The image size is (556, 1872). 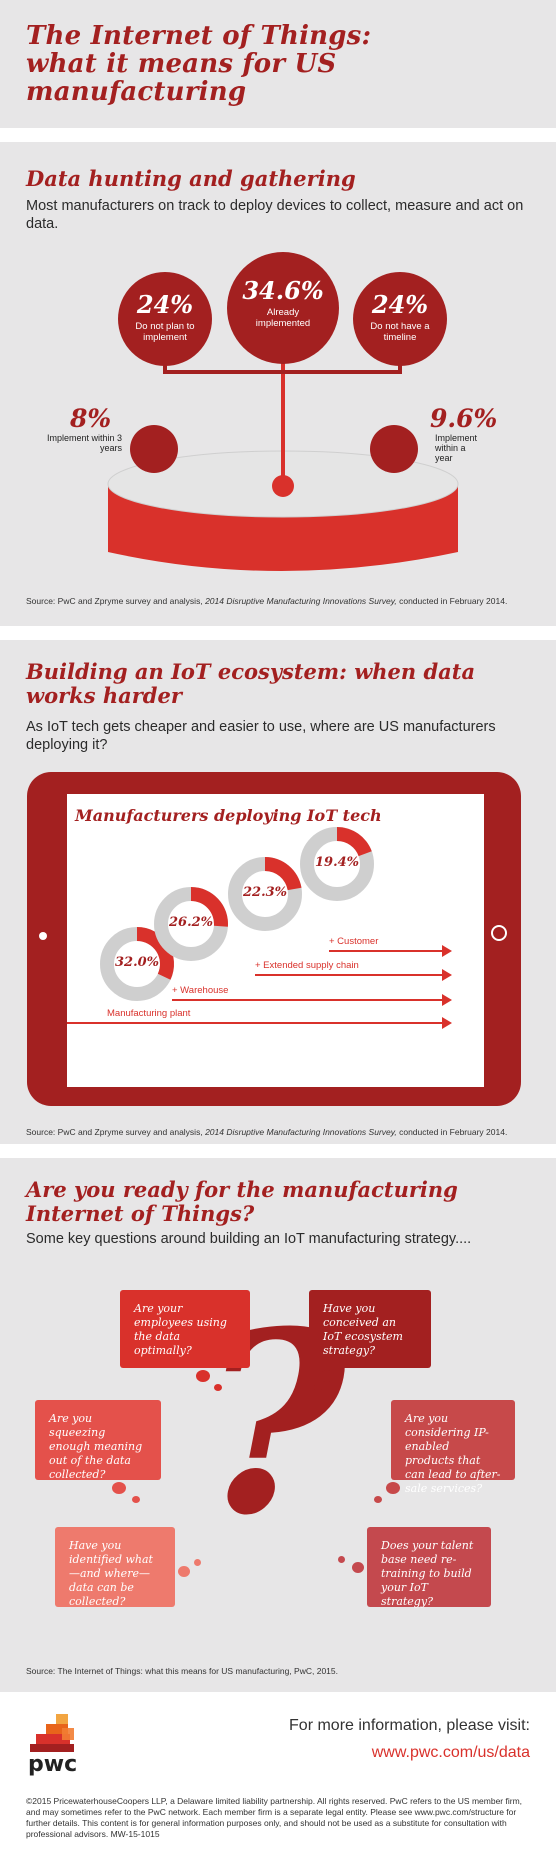 I want to click on stat-label: Do not plan to implement, so click(x=165, y=332).